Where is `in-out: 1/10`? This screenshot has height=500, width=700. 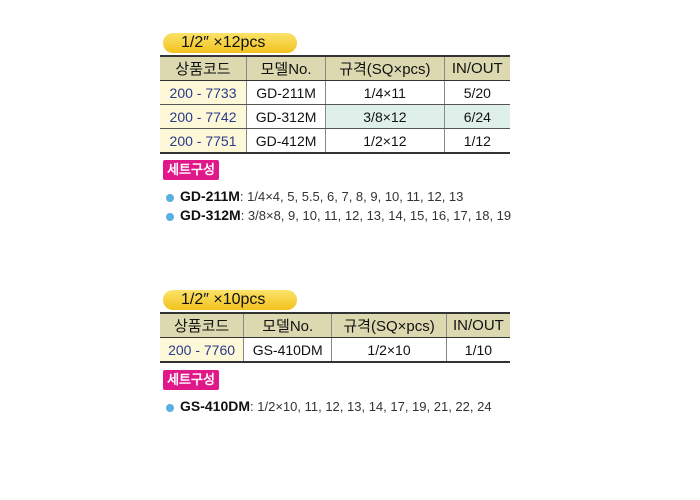 in-out: 1/10 is located at coordinates (477, 350).